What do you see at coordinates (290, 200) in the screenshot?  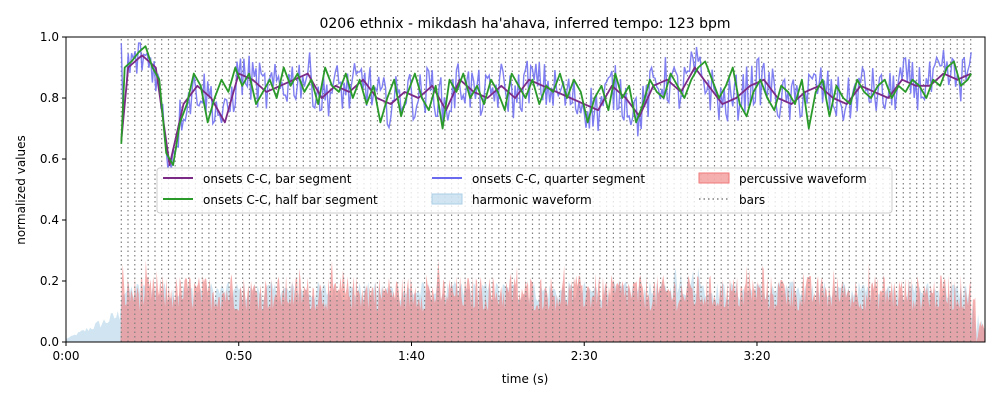 I see `legend-label-half: onsets C-C, half bar segment` at bounding box center [290, 200].